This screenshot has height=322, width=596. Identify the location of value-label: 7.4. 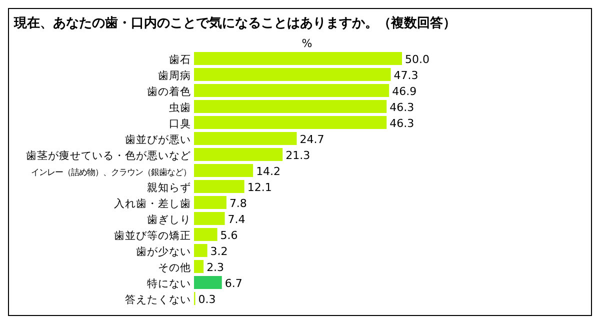
(237, 219).